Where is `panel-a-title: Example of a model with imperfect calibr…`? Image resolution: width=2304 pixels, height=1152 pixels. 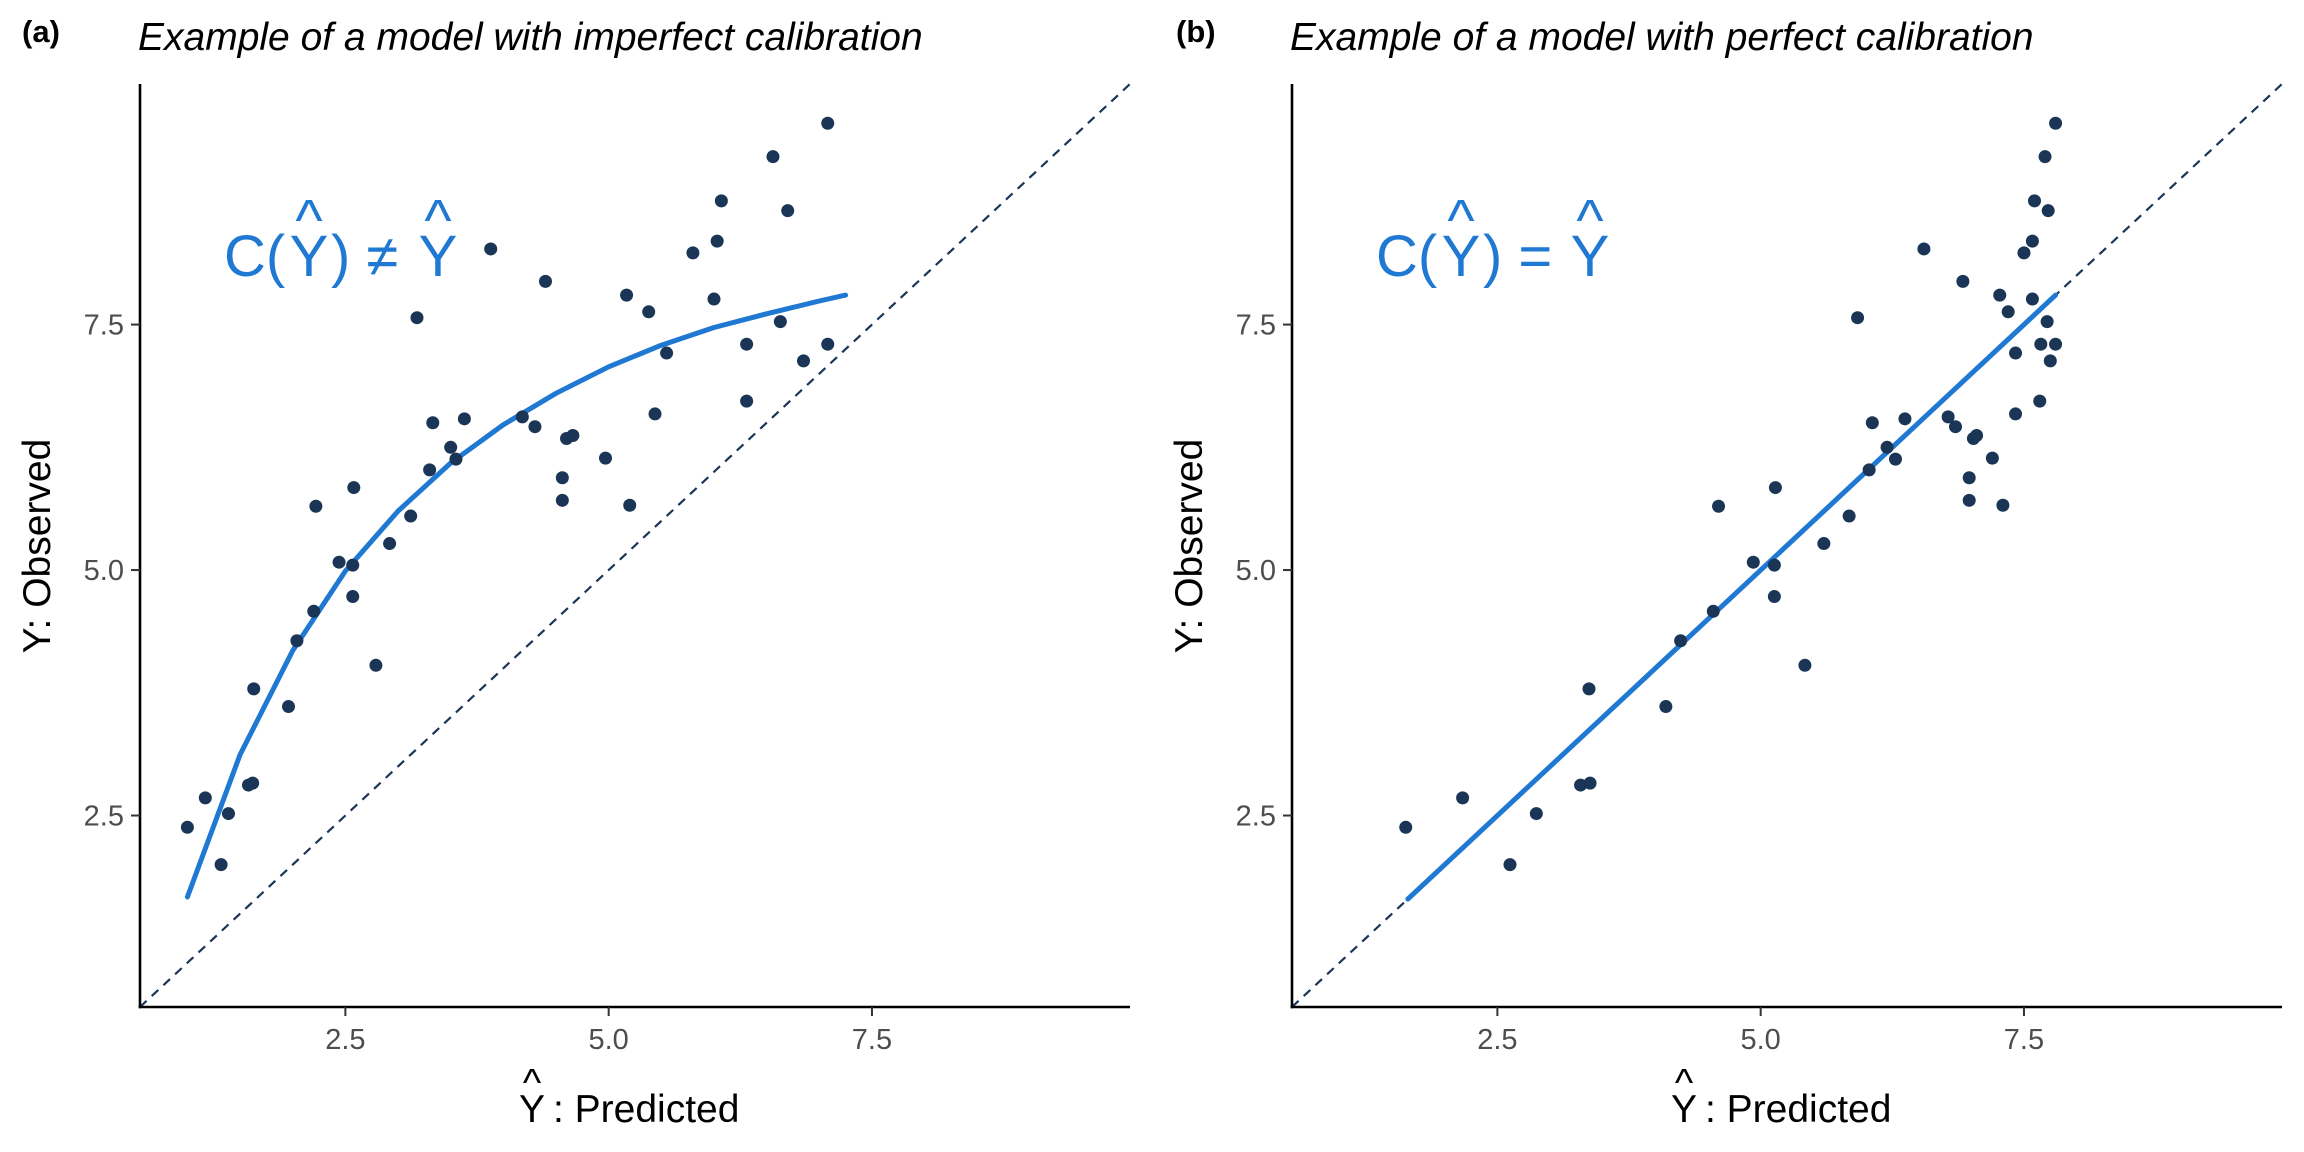
panel-a-title: Example of a model with imperfect calibr… is located at coordinates (530, 37).